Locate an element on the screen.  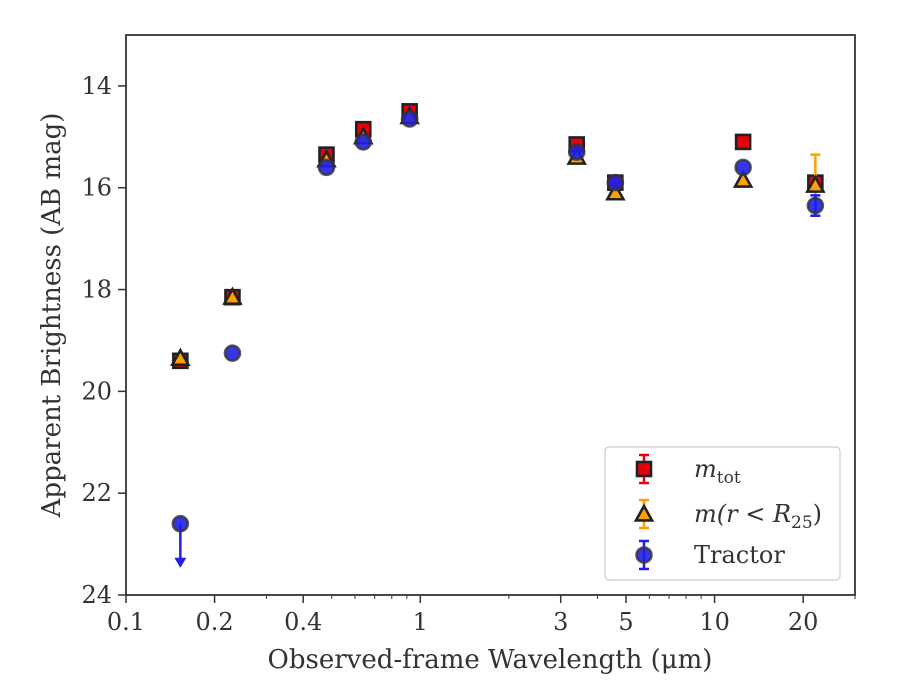
y-tick-label: 24 is located at coordinates (96, 595).